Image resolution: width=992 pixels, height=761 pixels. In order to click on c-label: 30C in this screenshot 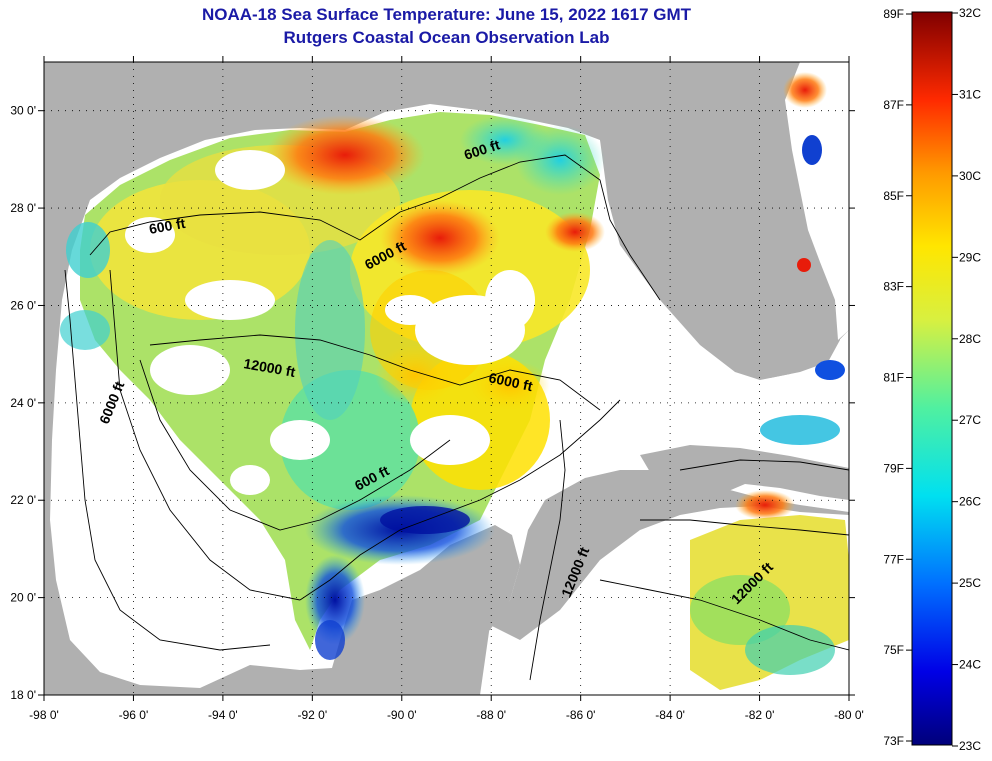, I will do `click(970, 176)`.